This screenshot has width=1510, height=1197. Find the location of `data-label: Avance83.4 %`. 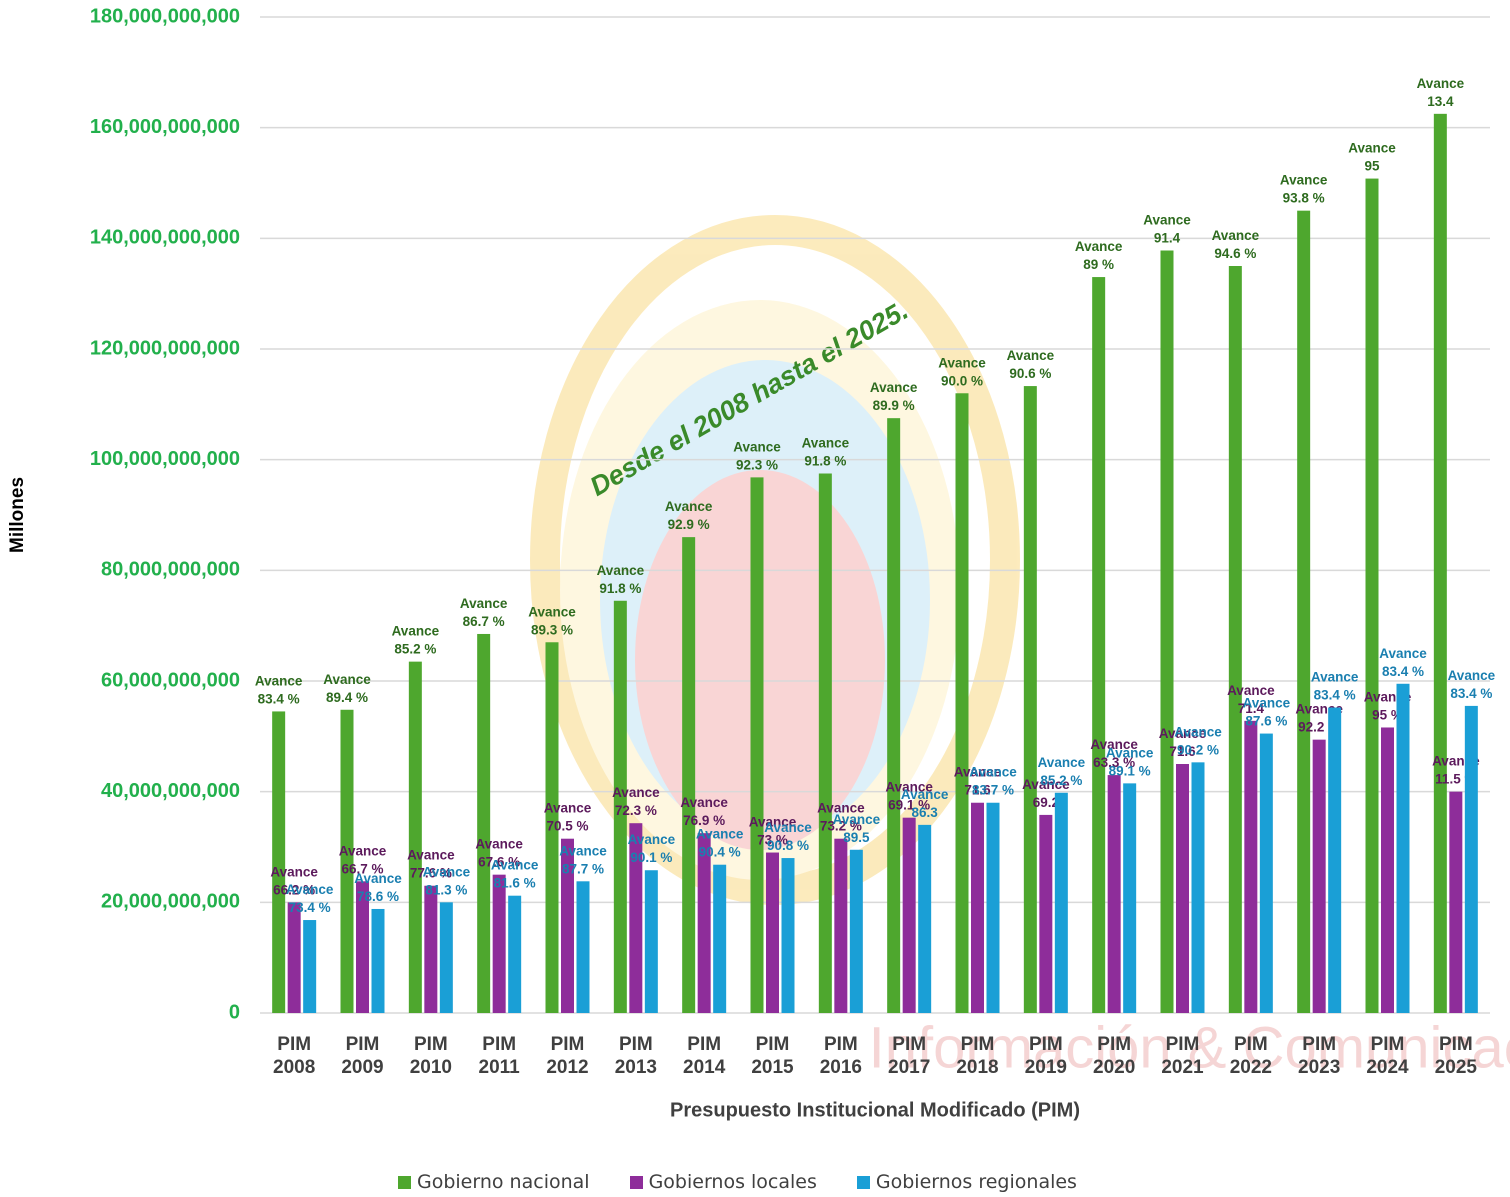

data-label: Avance83.4 % is located at coordinates (1403, 661).